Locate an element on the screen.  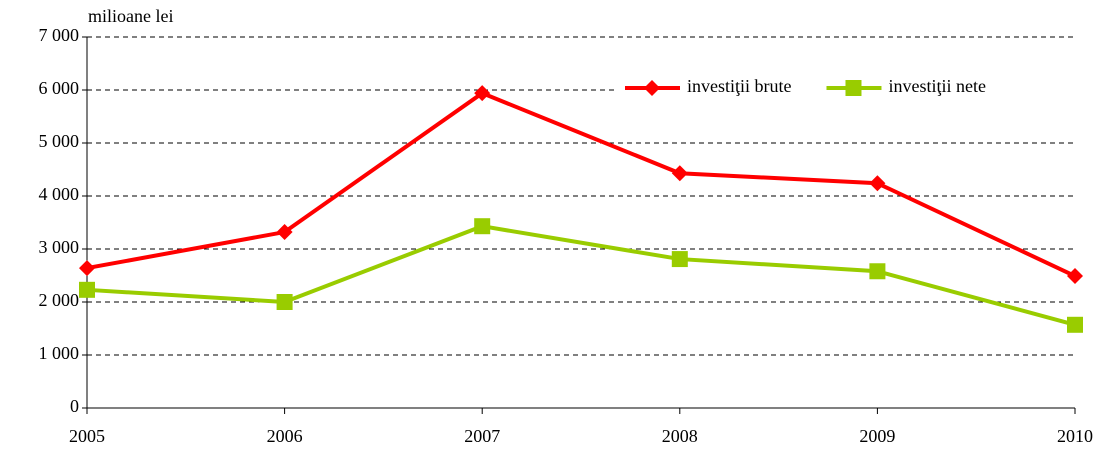
y-tick-label: 0 is located at coordinates (74, 406).